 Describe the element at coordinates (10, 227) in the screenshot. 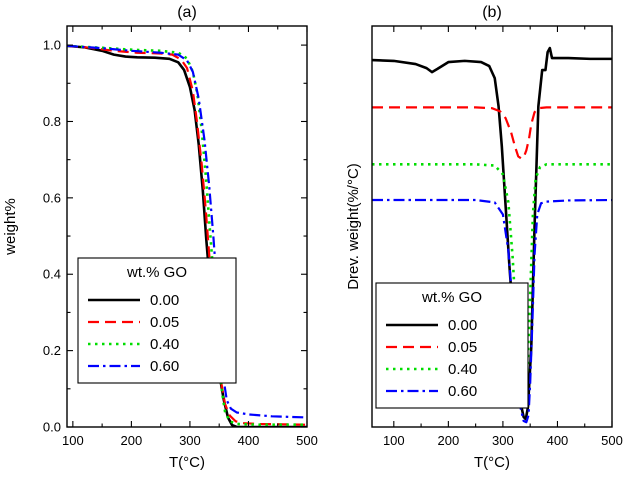

I see `y-axis-label: weight%` at that location.